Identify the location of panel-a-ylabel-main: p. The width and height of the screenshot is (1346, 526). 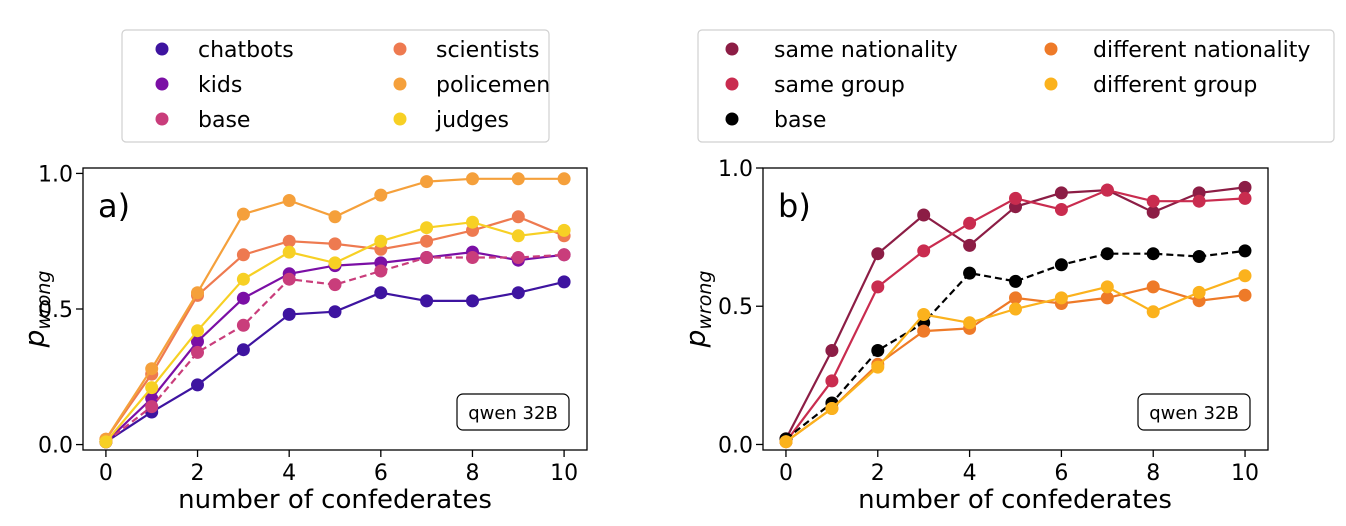
(34, 339).